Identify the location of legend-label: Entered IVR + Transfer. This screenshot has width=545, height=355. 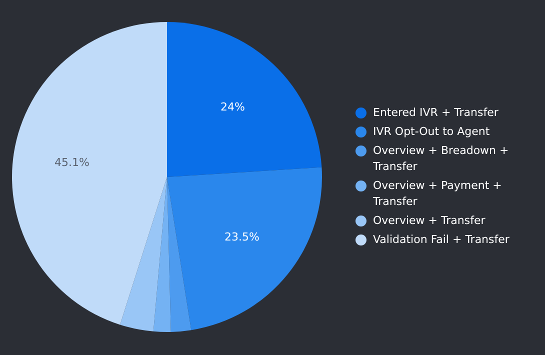
(435, 112).